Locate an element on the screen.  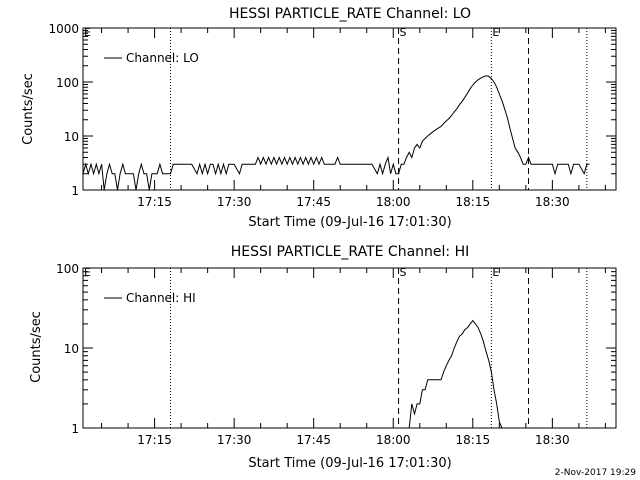
hi-y-tick-label-0: 1 is located at coordinates (75, 429).